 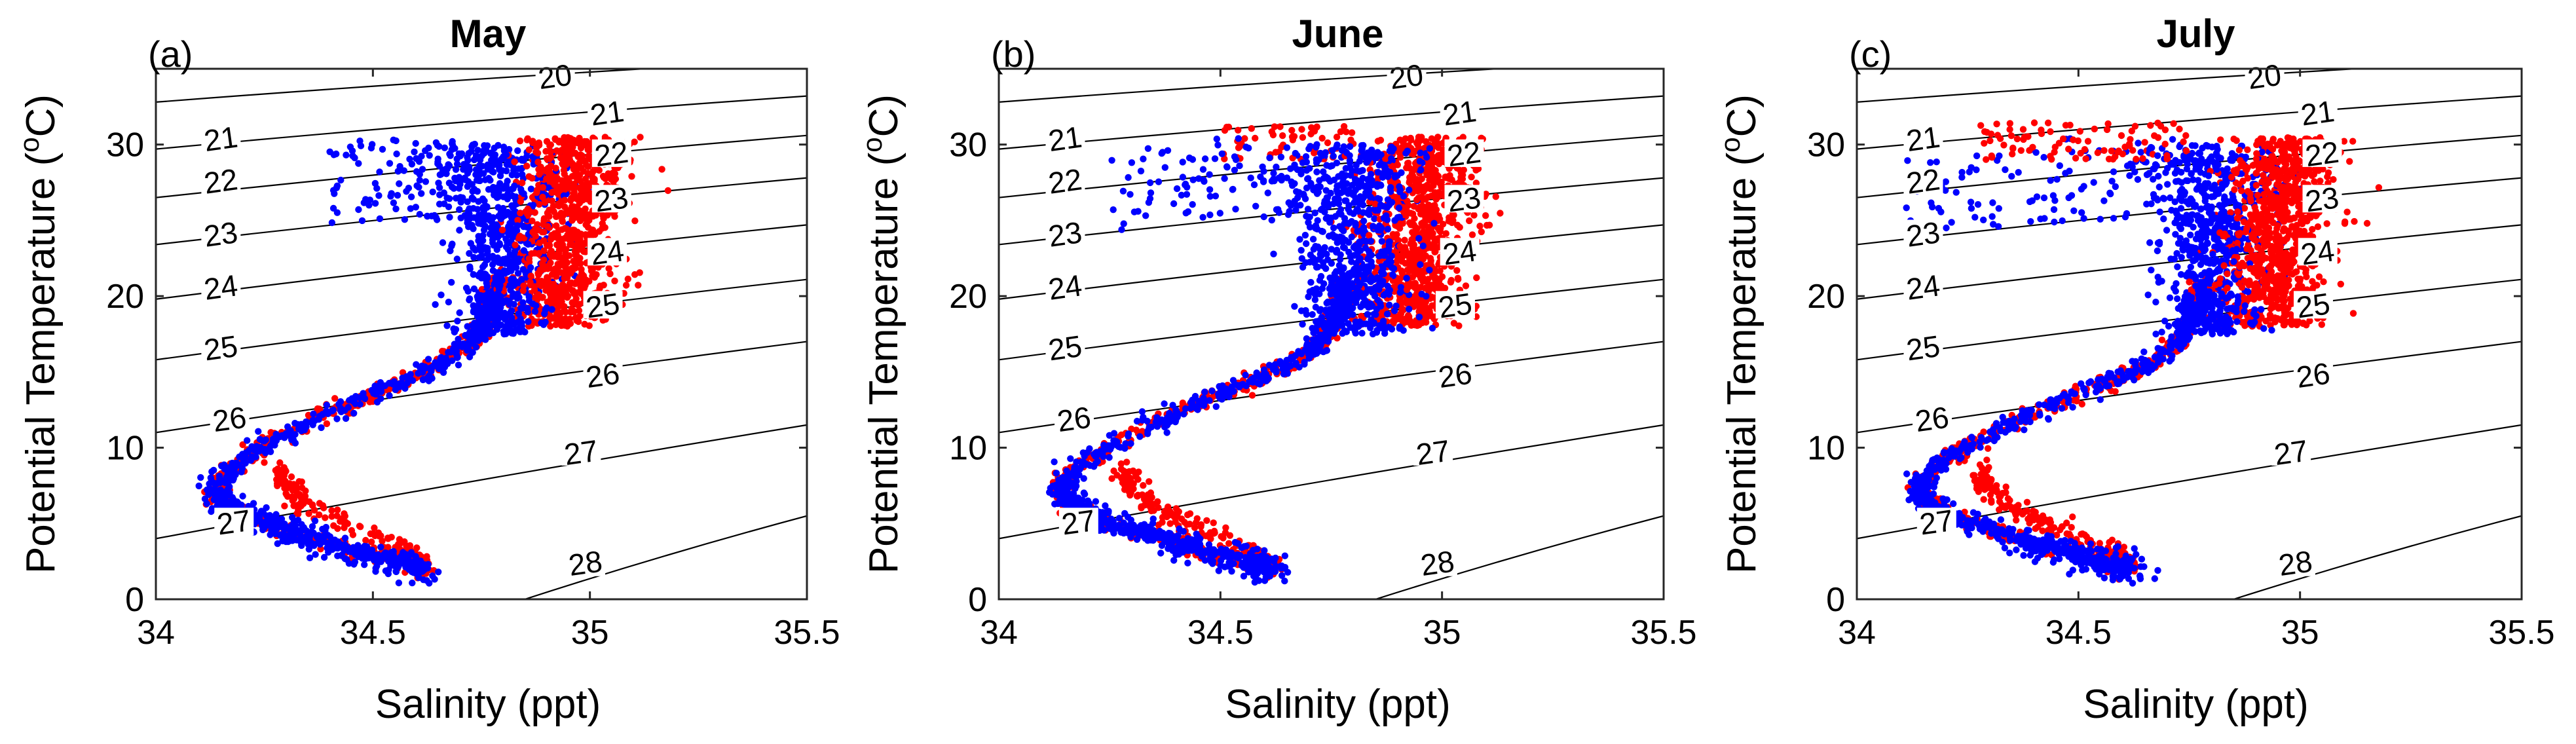 I want to click on y-tick-label: 0, so click(x=134, y=600).